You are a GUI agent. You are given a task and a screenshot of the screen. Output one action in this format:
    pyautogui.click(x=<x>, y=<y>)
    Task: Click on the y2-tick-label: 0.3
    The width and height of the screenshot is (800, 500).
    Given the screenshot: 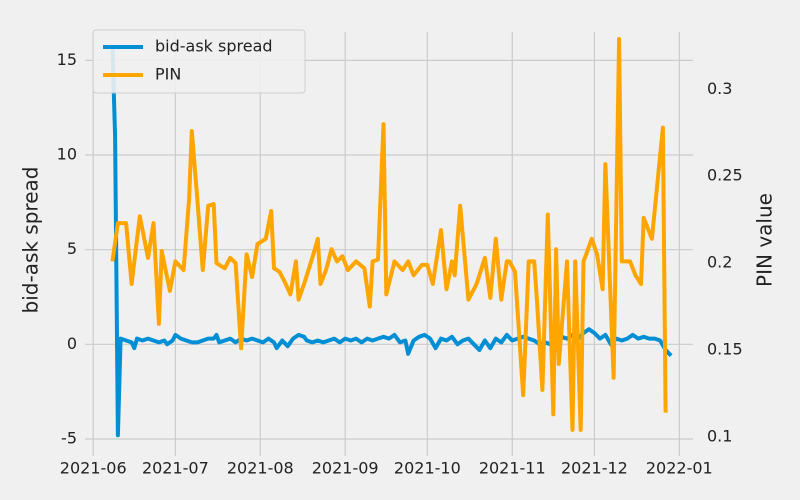 What is the action you would take?
    pyautogui.click(x=719, y=88)
    